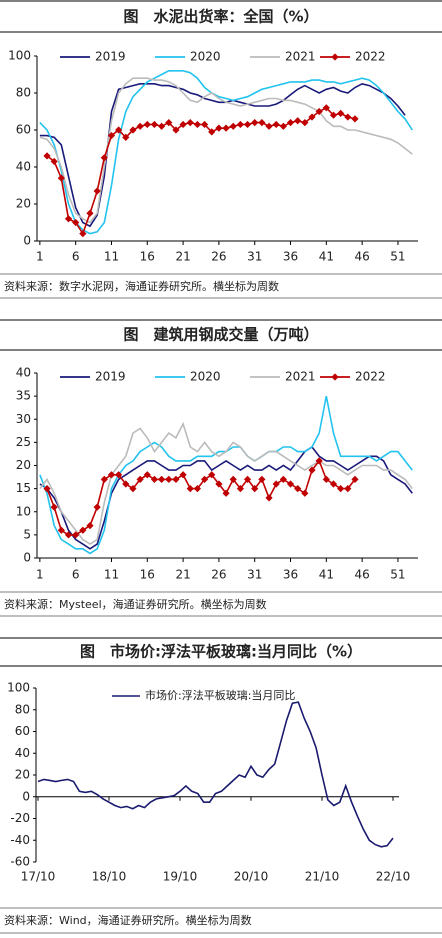 The image size is (442, 938). What do you see at coordinates (23, 419) in the screenshot?
I see `y-tick-label: 30` at bounding box center [23, 419].